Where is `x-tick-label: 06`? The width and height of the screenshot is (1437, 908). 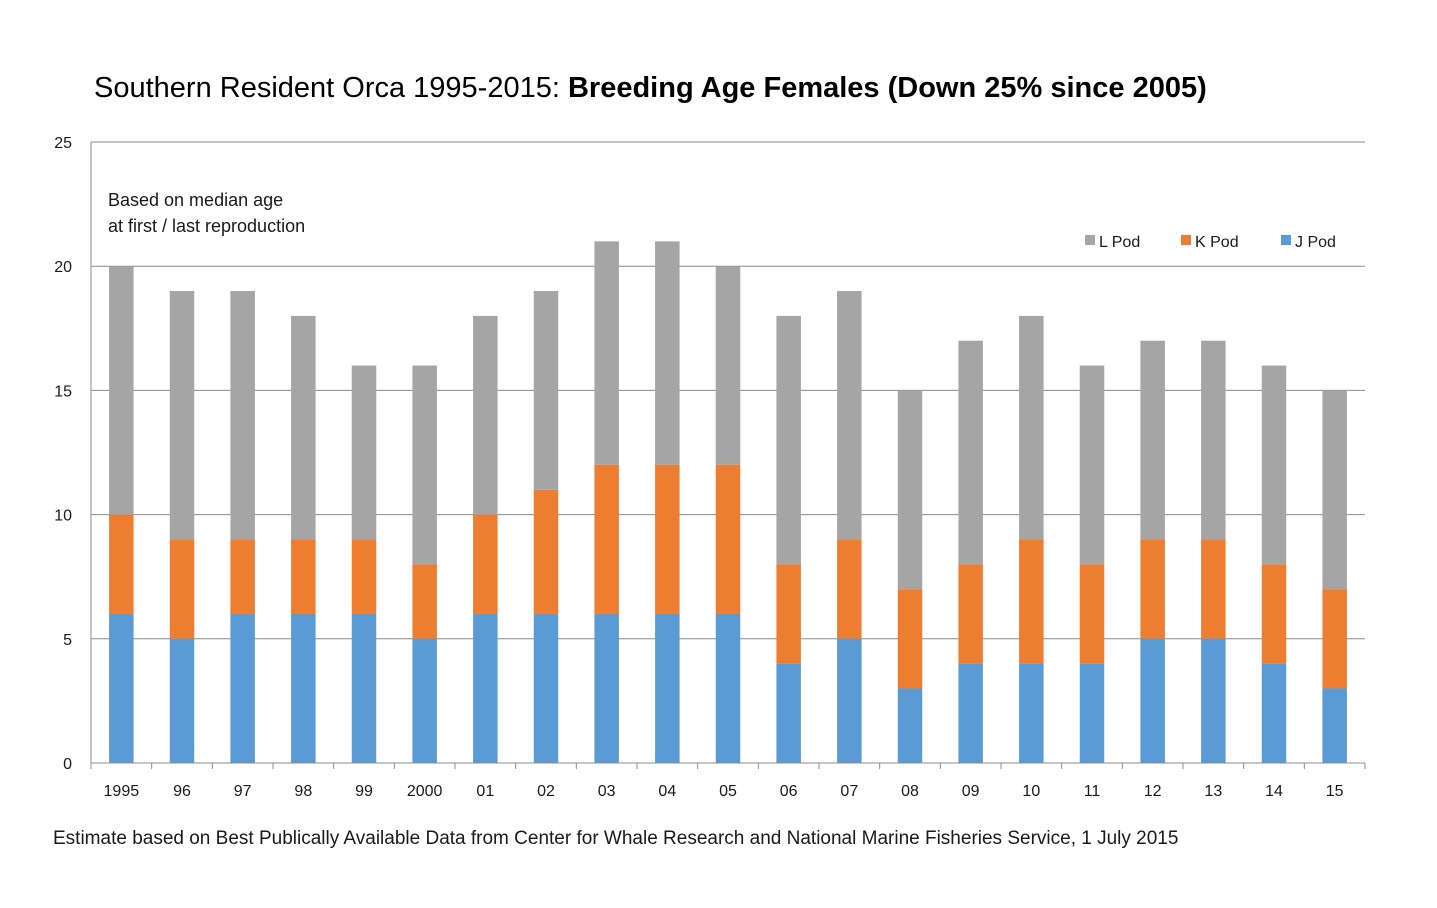
x-tick-label: 06 is located at coordinates (789, 791).